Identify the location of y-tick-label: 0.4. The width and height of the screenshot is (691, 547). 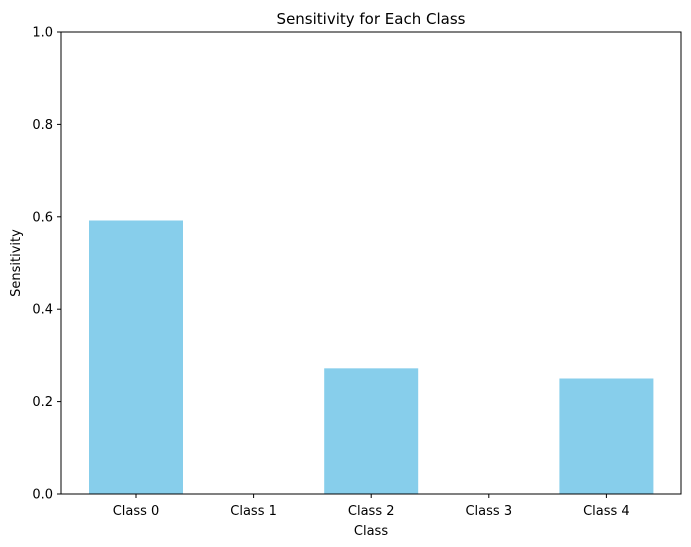
(42, 310).